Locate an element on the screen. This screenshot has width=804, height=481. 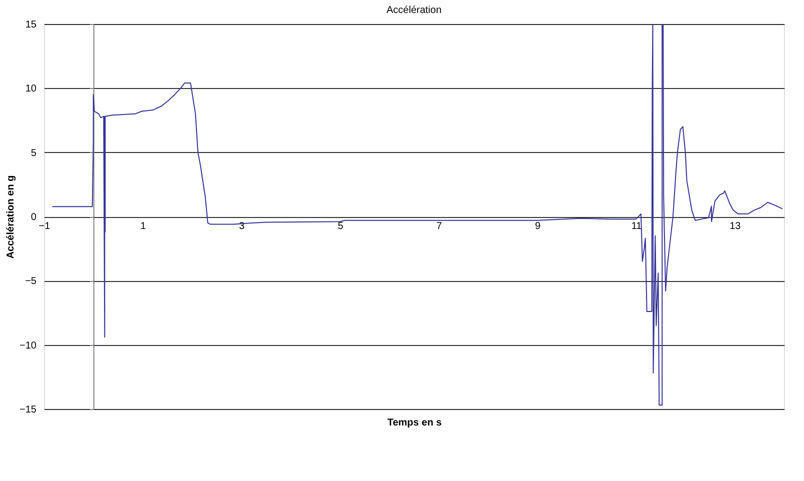
y-tick-label: −15 is located at coordinates (28, 410).